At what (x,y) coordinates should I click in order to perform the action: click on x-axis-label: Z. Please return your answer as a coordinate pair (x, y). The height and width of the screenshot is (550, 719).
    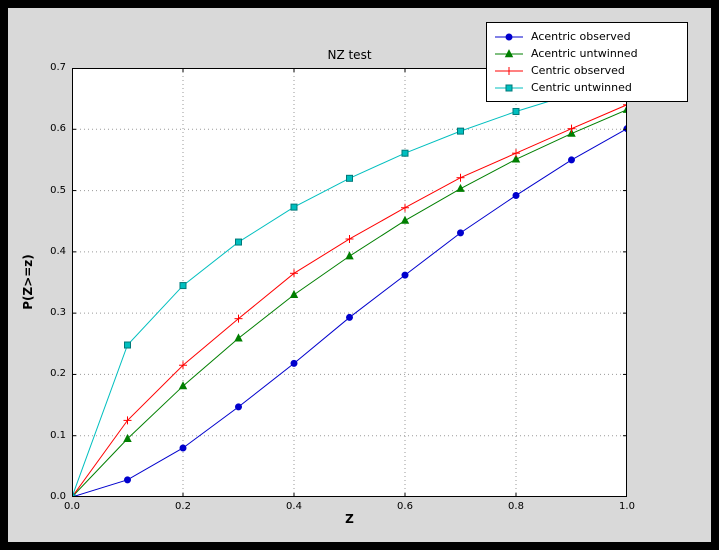
    Looking at the image, I should click on (349, 519).